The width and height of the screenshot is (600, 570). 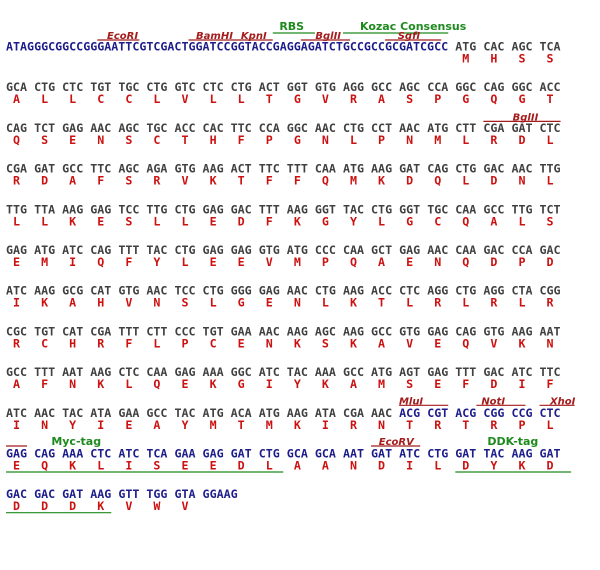 What do you see at coordinates (550, 169) in the screenshot?
I see `codon: TTG` at bounding box center [550, 169].